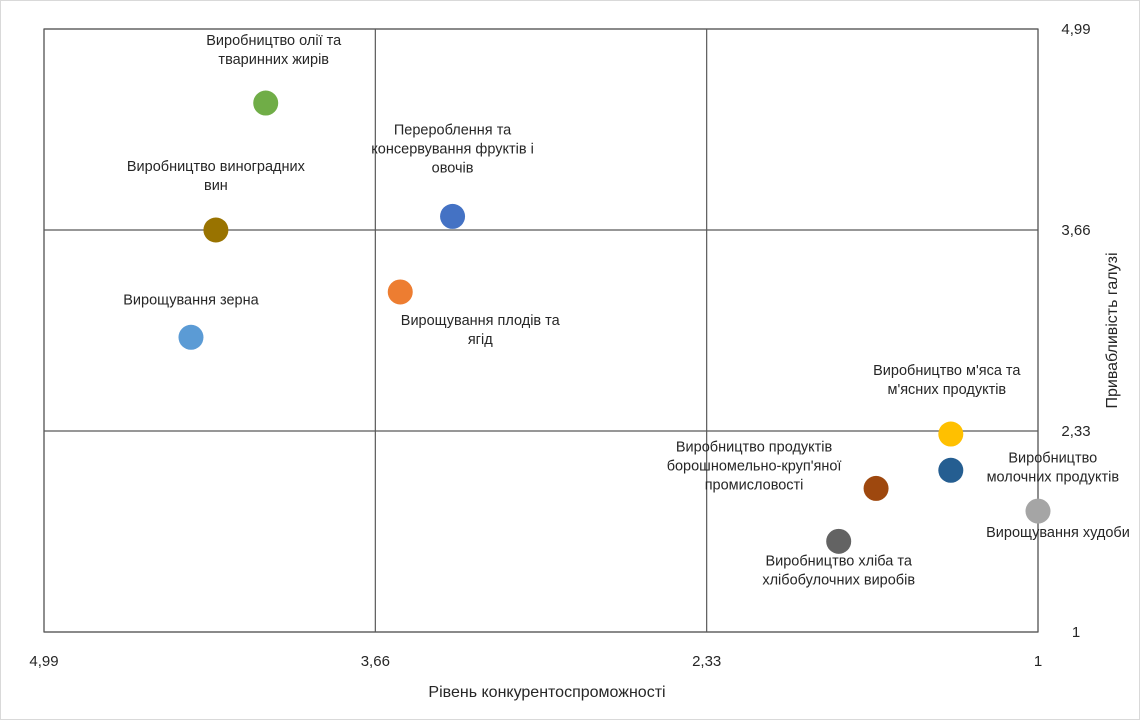  Describe the element at coordinates (453, 130) in the screenshot. I see `data-label-line: Перероблення та` at that location.